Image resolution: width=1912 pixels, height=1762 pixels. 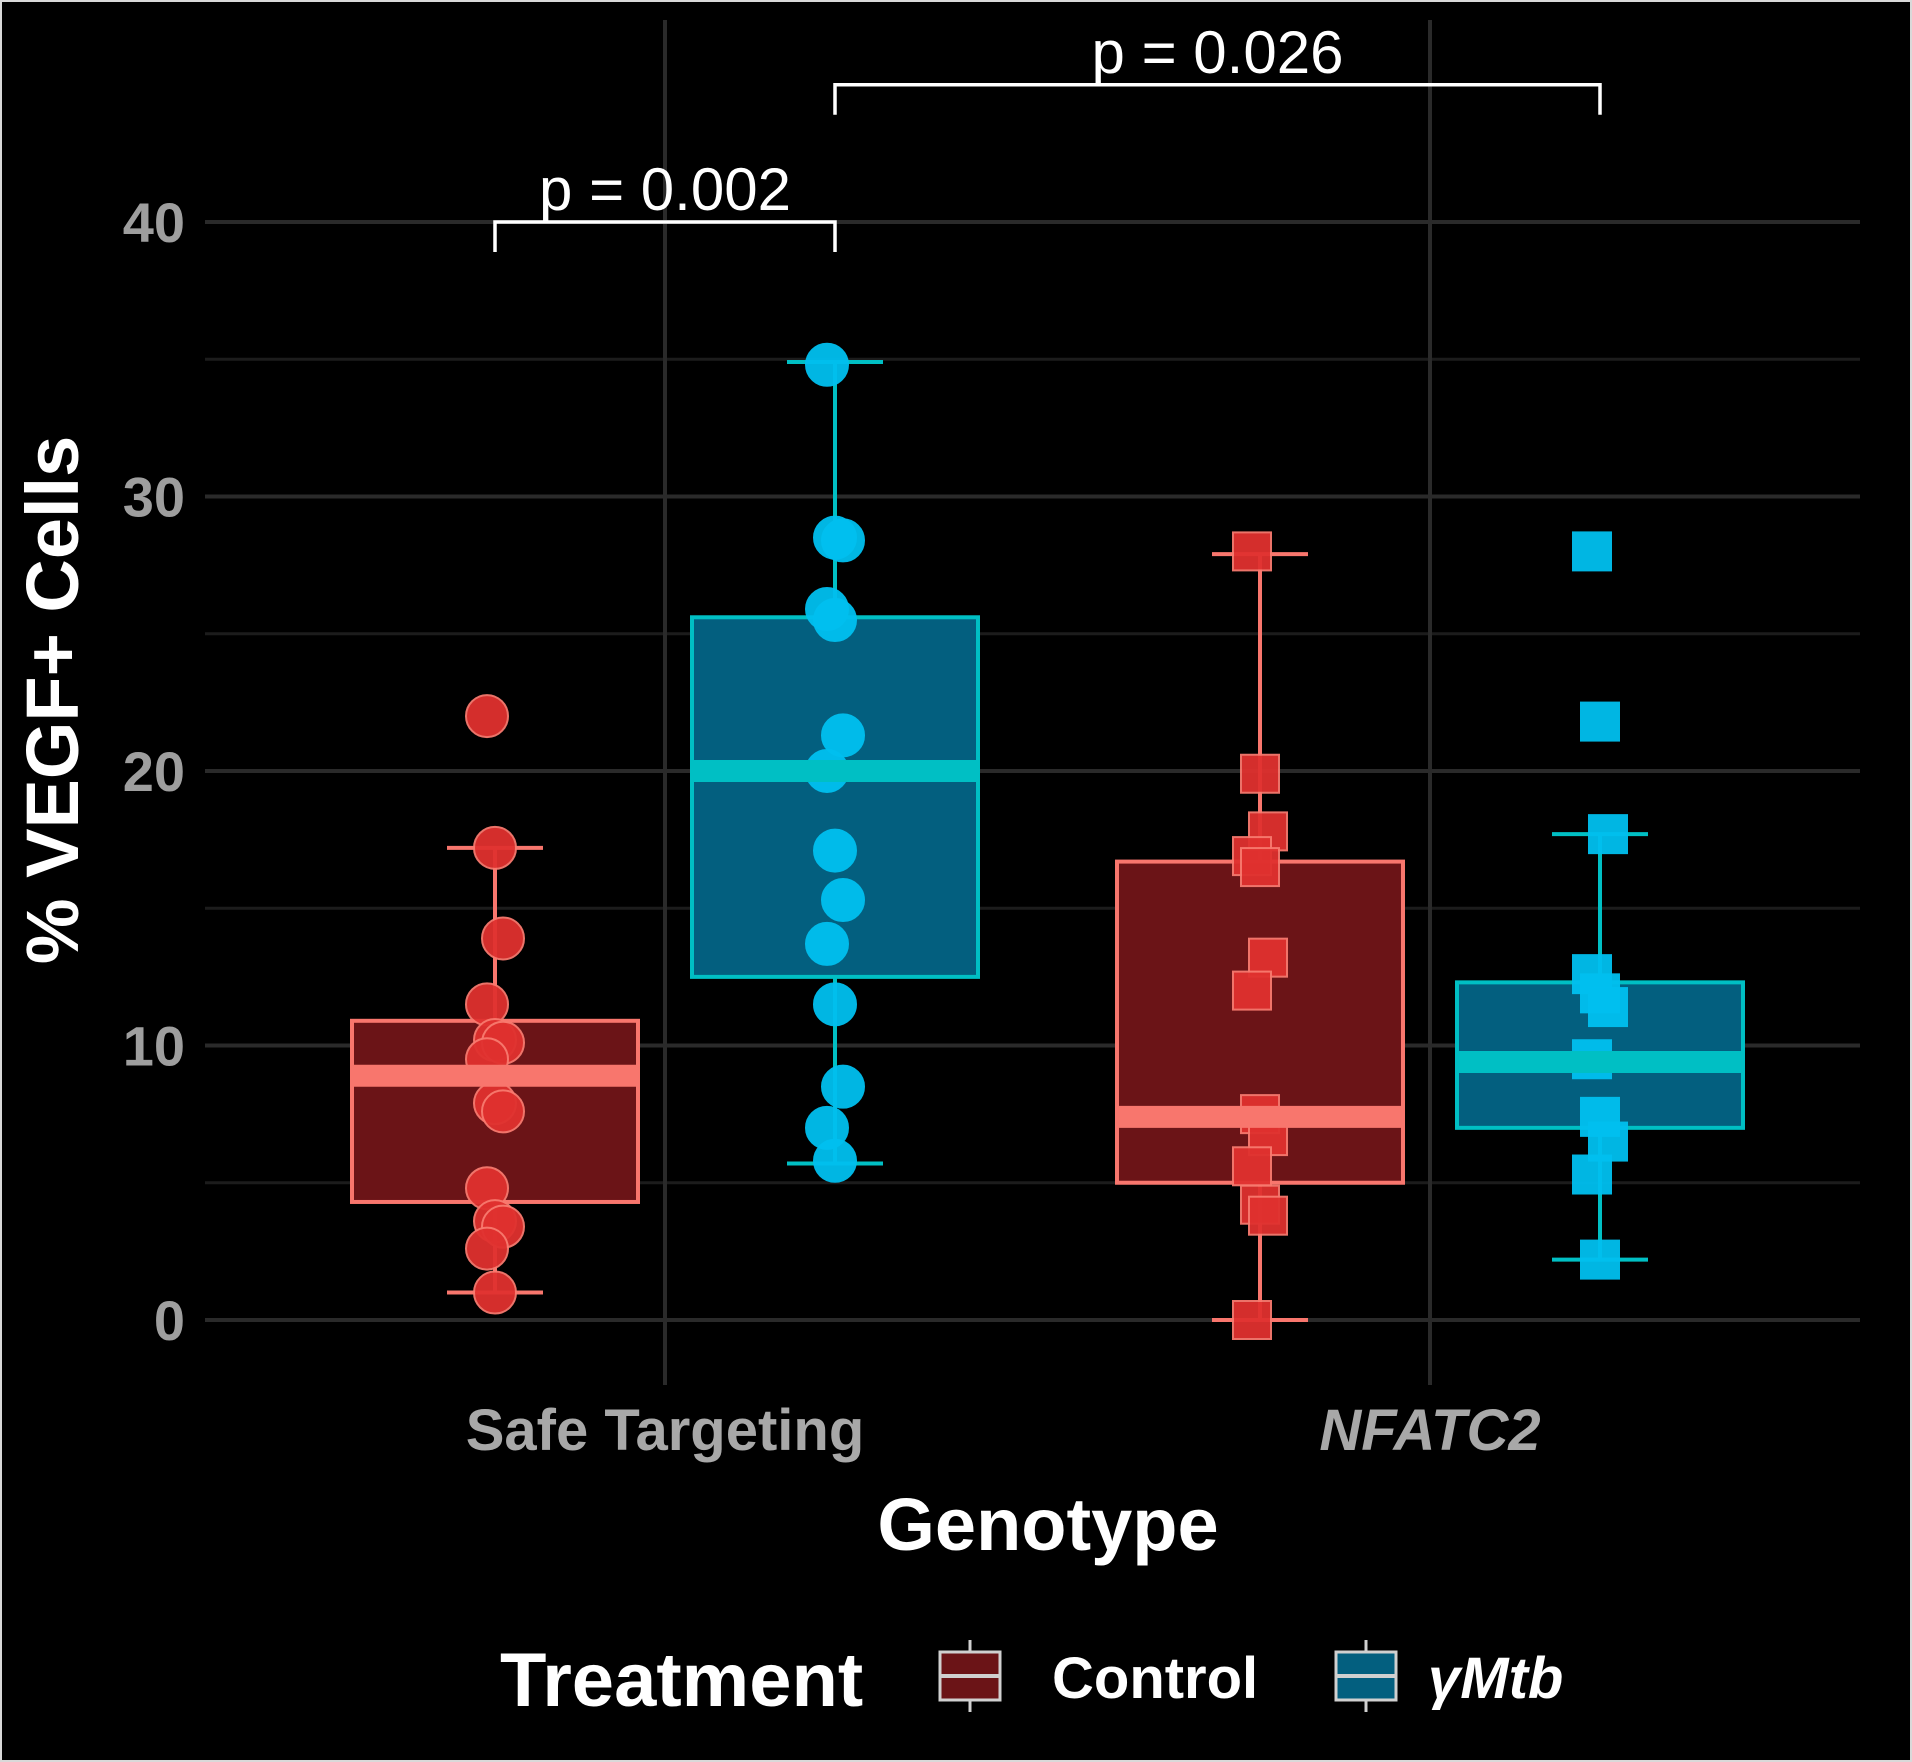 What do you see at coordinates (52, 700) in the screenshot?
I see `y-axis-title: % VEGF+ Cells` at bounding box center [52, 700].